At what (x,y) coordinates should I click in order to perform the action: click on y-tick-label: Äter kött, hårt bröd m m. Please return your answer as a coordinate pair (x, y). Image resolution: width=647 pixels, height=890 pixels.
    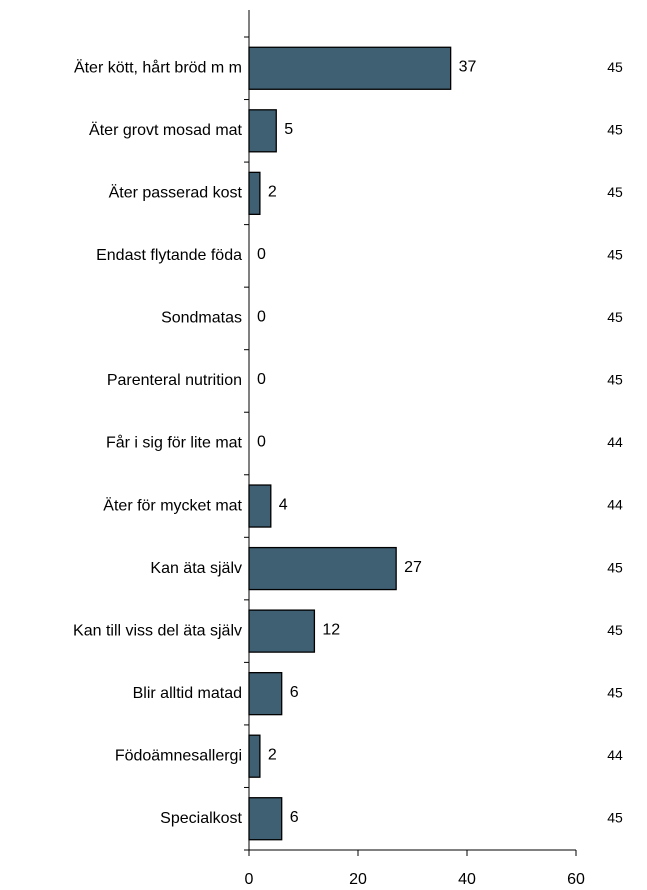
    Looking at the image, I should click on (158, 67).